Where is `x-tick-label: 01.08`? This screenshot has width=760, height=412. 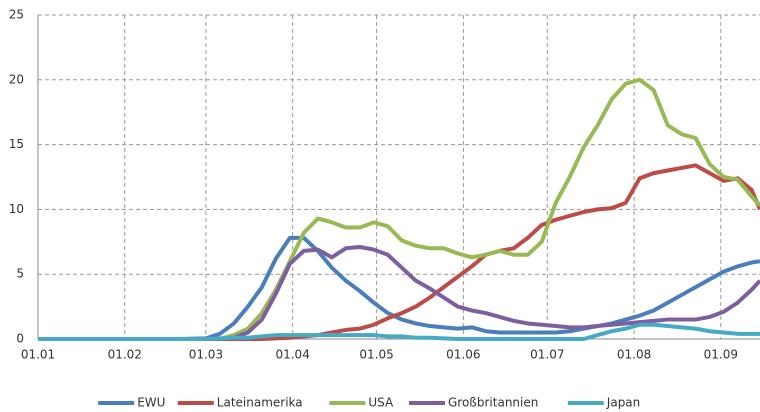
x-tick-label: 01.08 is located at coordinates (634, 355).